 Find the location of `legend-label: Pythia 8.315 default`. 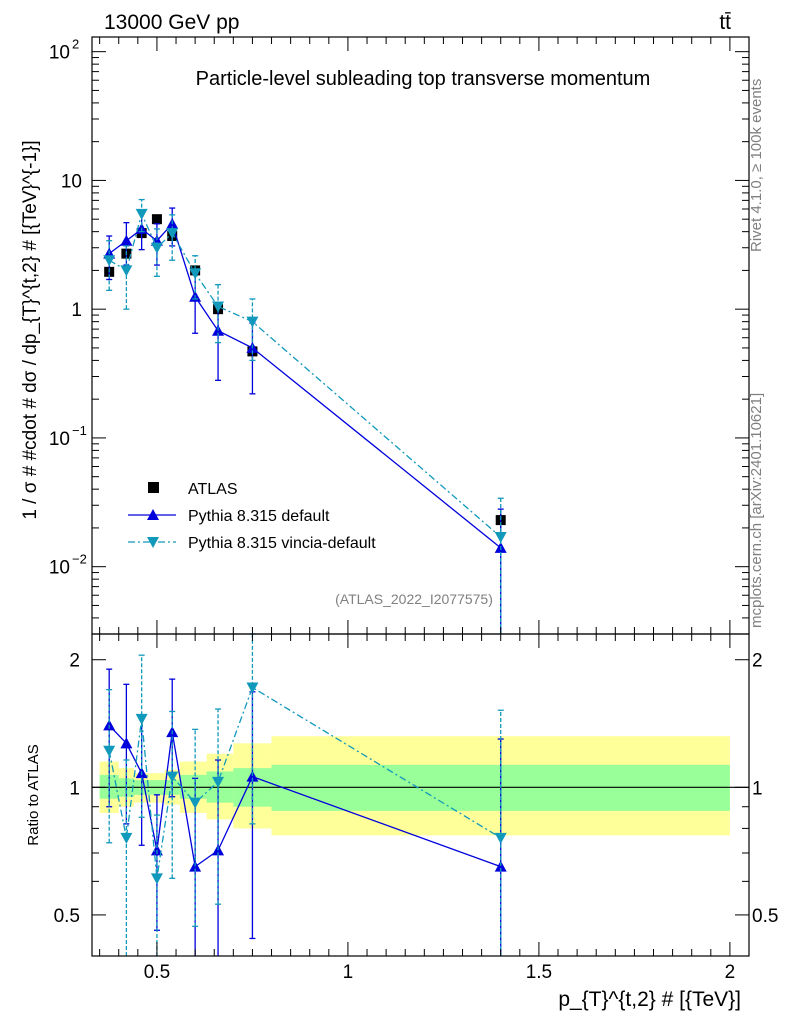

legend-label: Pythia 8.315 default is located at coordinates (259, 516).